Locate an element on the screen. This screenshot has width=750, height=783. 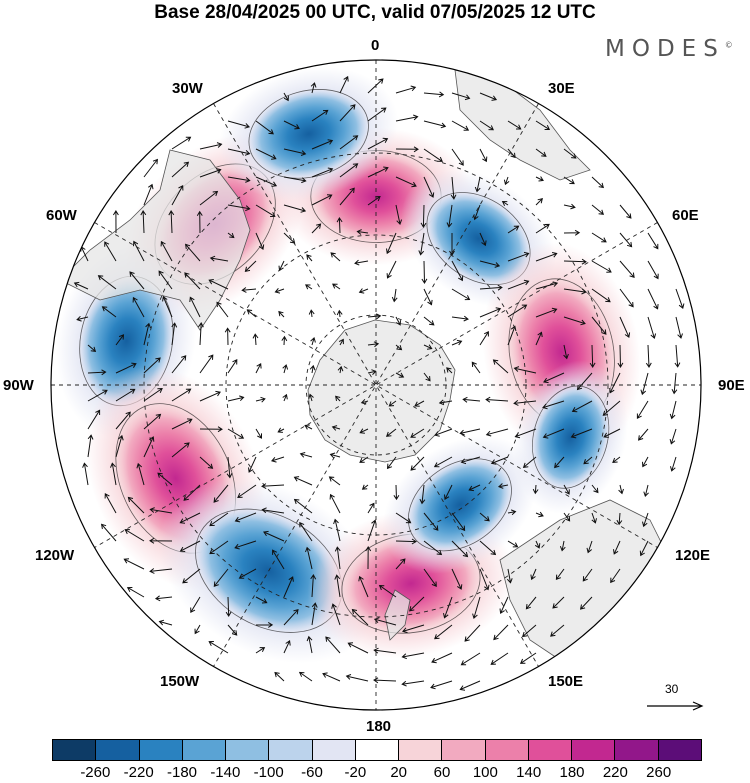
colorbar-tick-label: -220 is located at coordinates (138, 772).